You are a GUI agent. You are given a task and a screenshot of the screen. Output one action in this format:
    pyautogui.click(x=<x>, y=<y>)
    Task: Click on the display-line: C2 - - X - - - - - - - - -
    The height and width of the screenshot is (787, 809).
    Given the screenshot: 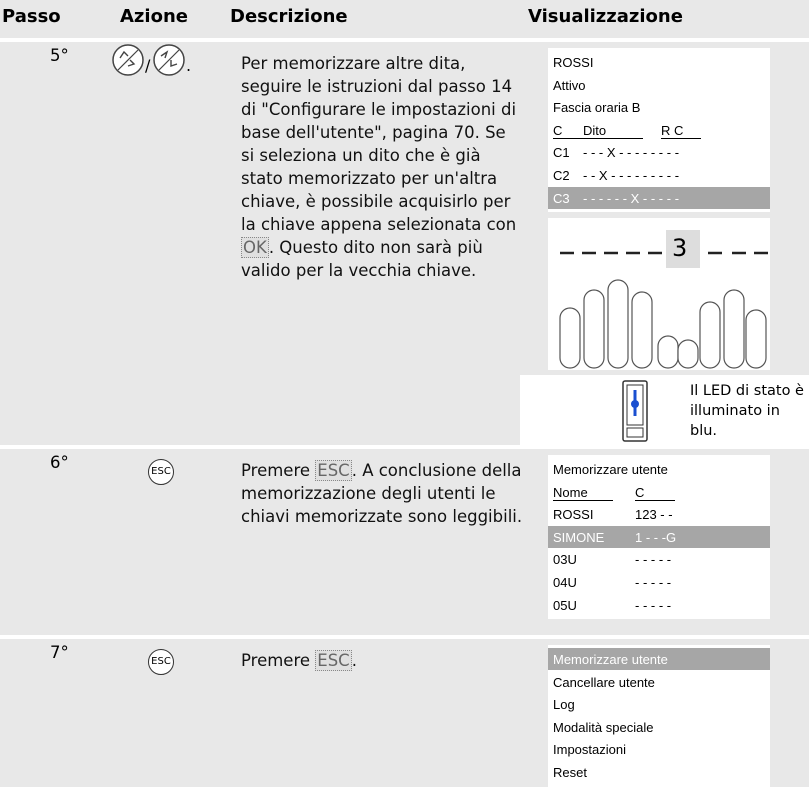 What is the action you would take?
    pyautogui.click(x=659, y=175)
    